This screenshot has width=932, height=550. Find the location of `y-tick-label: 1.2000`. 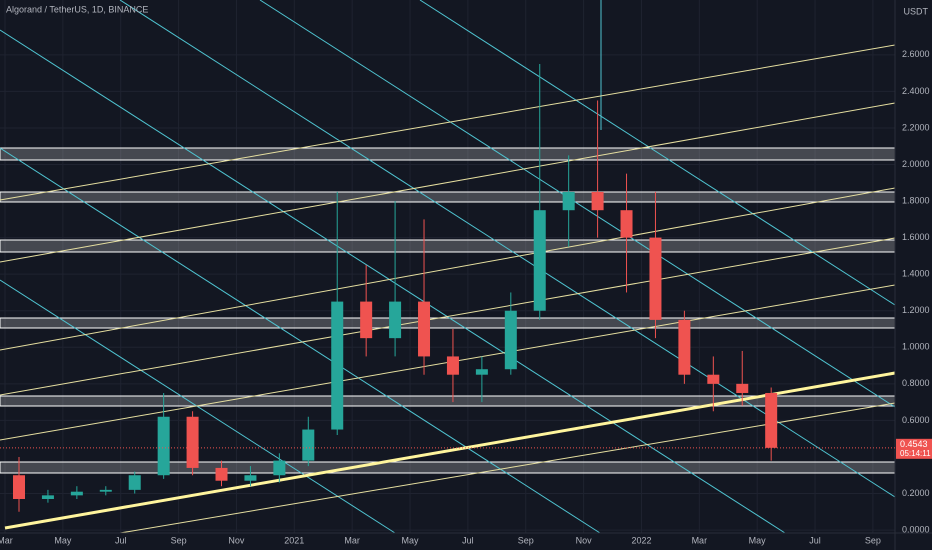

y-tick-label: 1.2000 is located at coordinates (916, 310).